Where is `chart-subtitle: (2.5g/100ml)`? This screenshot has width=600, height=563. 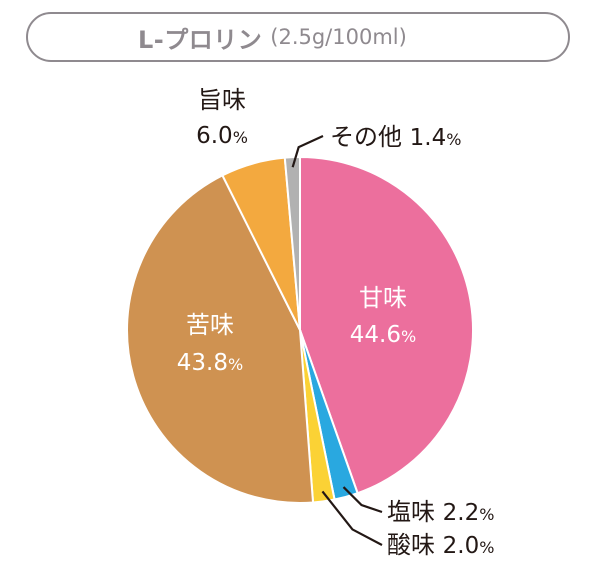 chart-subtitle: (2.5g/100ml) is located at coordinates (338, 37).